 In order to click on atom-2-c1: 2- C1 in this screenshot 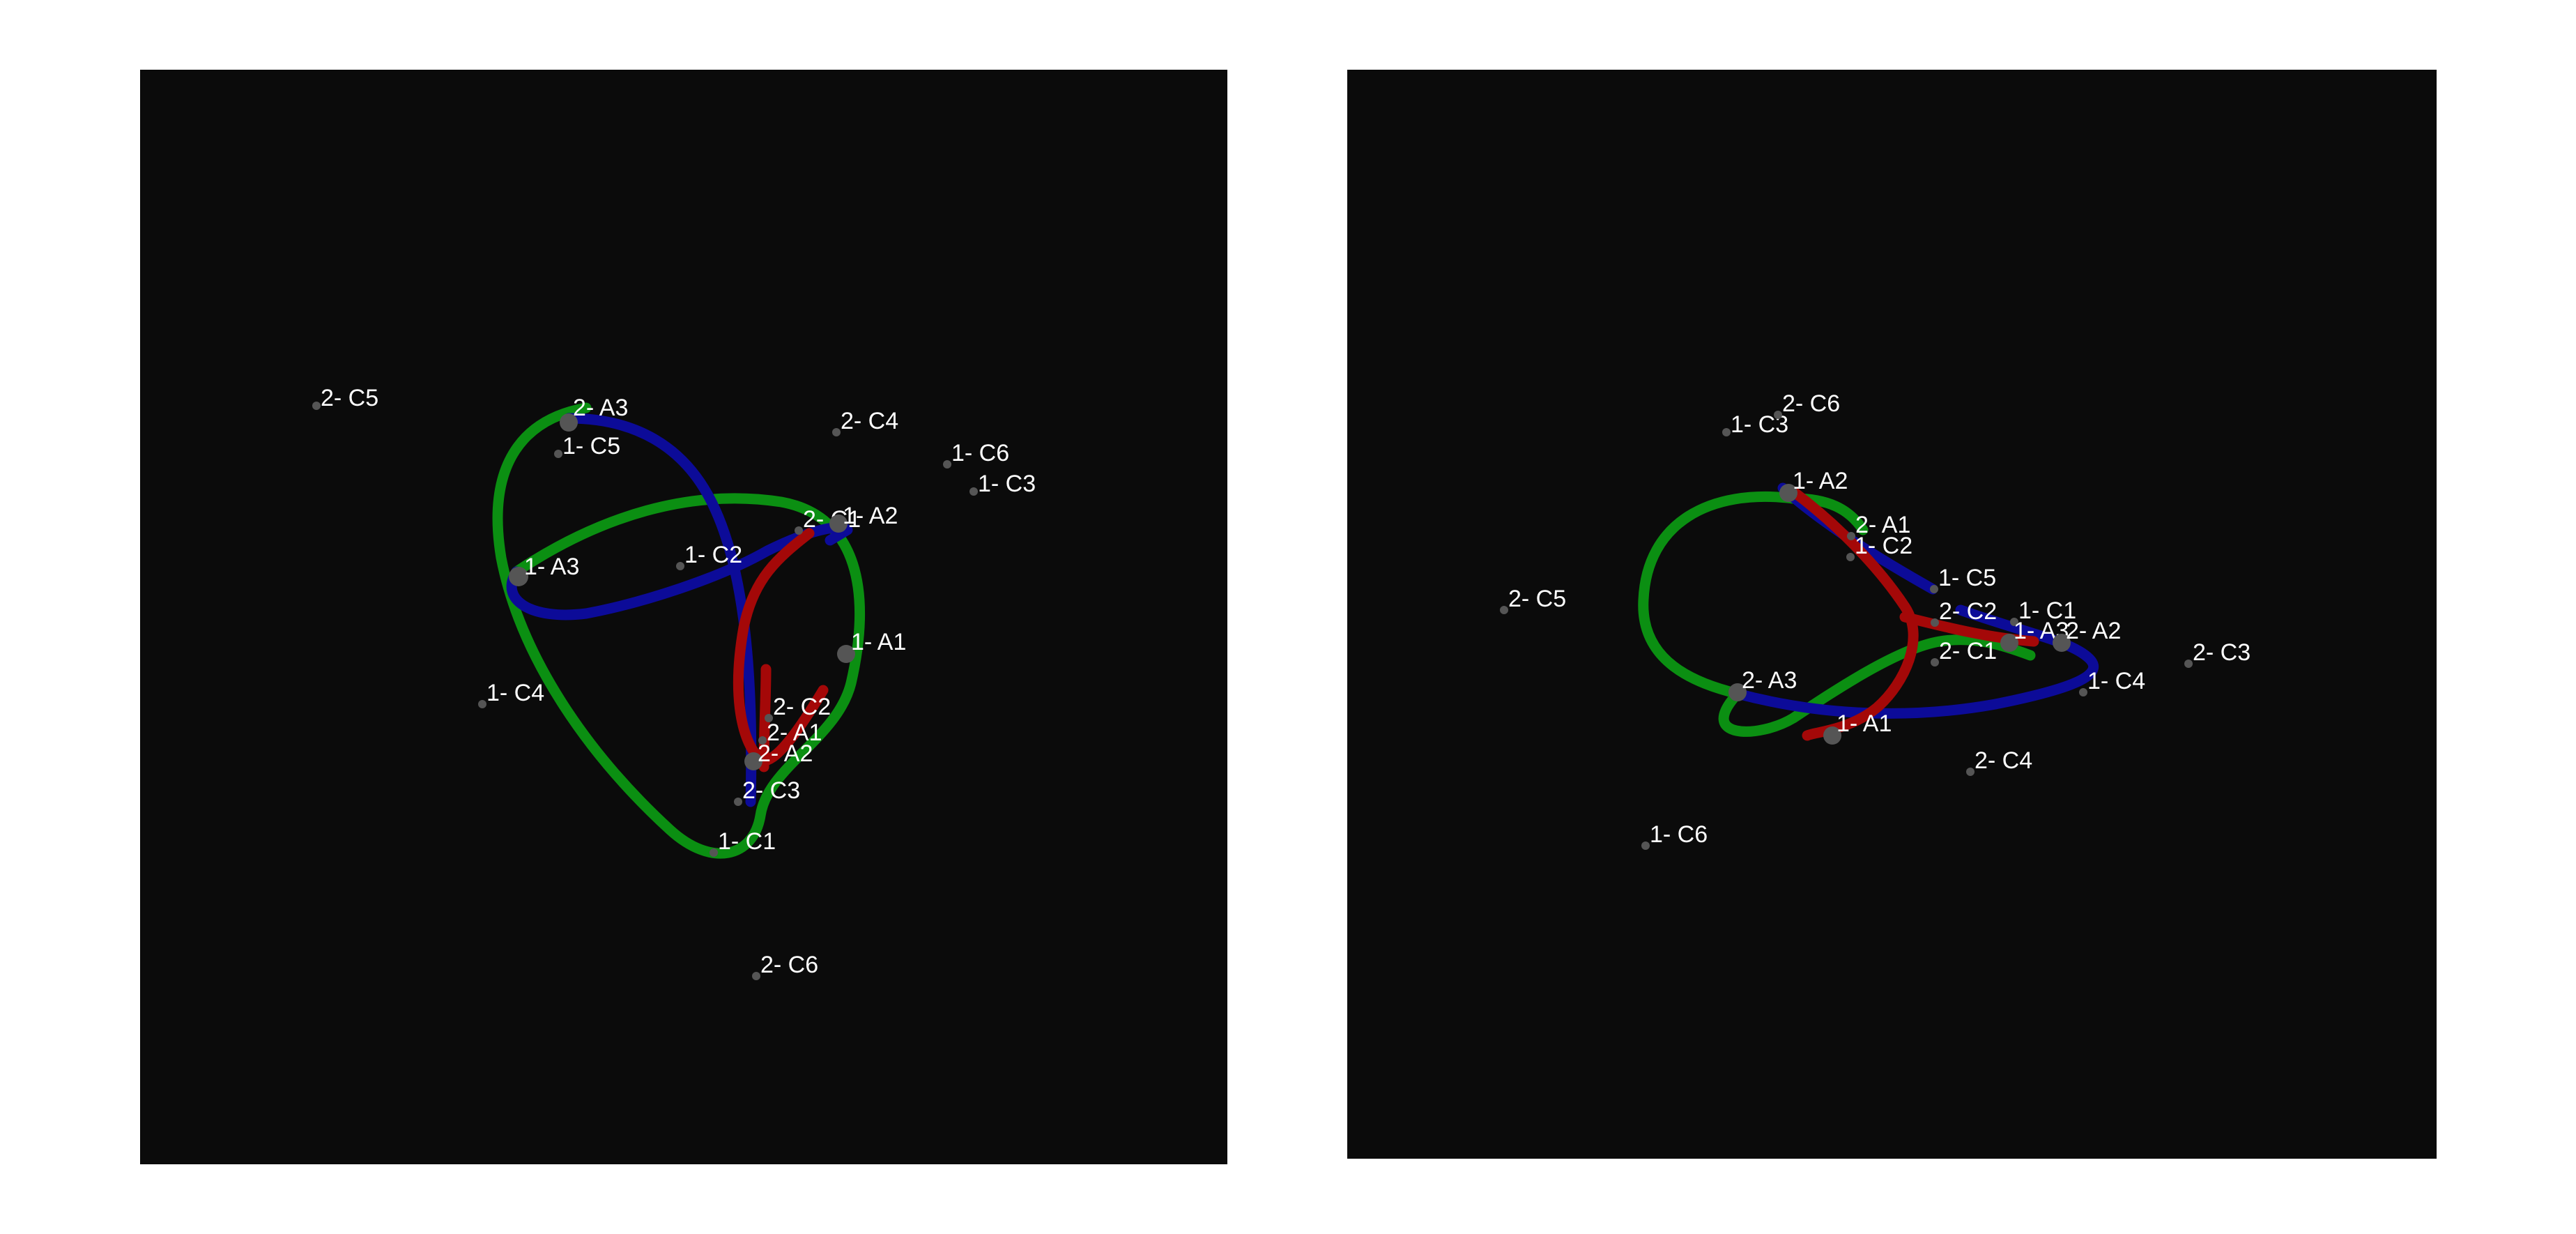, I will do `click(1964, 652)`.